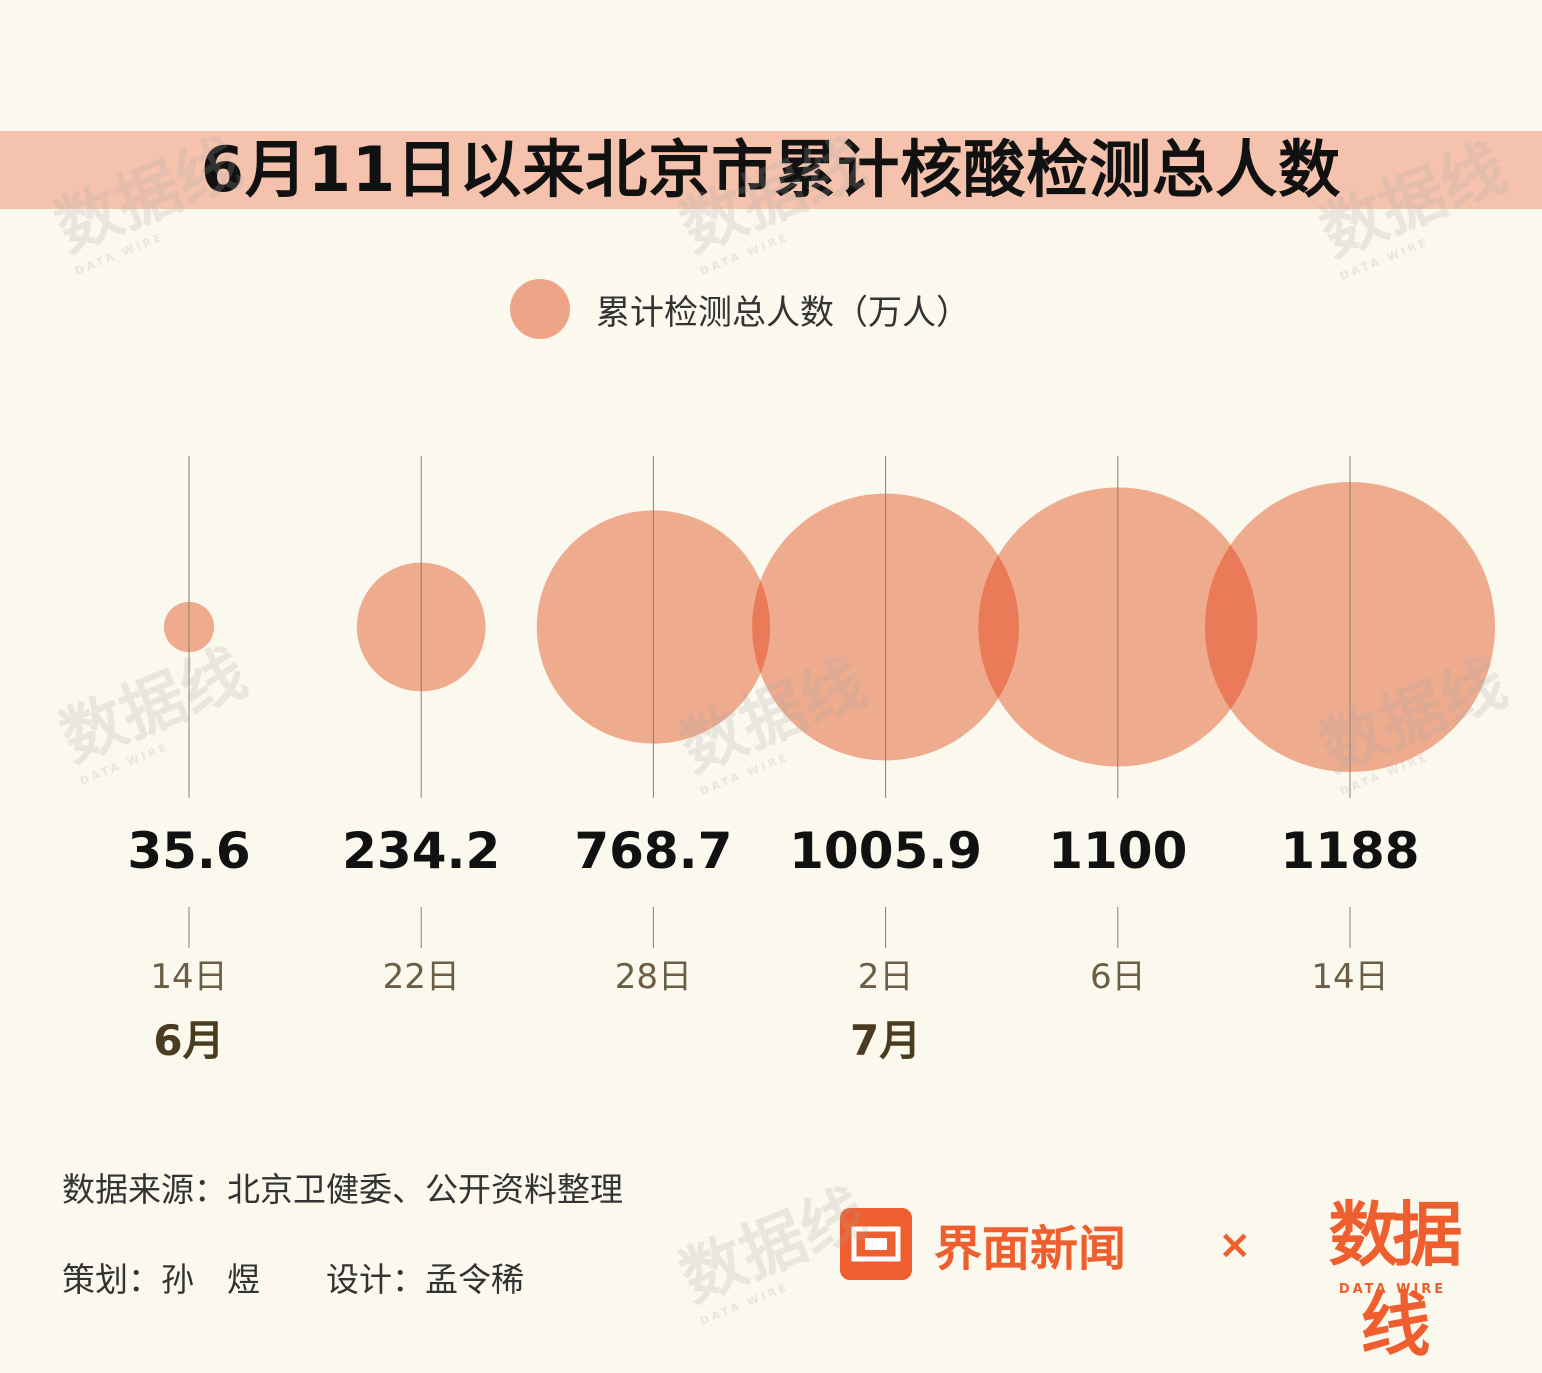  Describe the element at coordinates (1395, 1280) in the screenshot. I see `datawire-logo-main: 数据线` at that location.